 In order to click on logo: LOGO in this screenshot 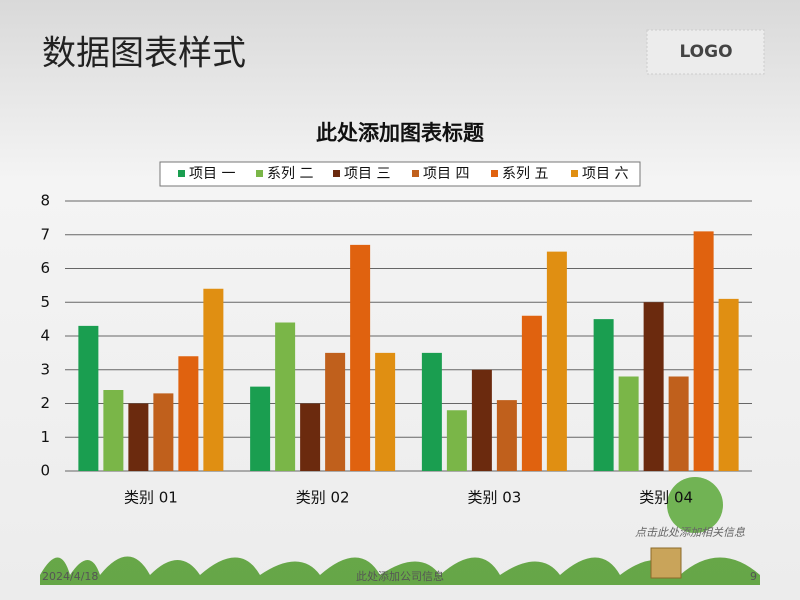, I will do `click(705, 52)`.